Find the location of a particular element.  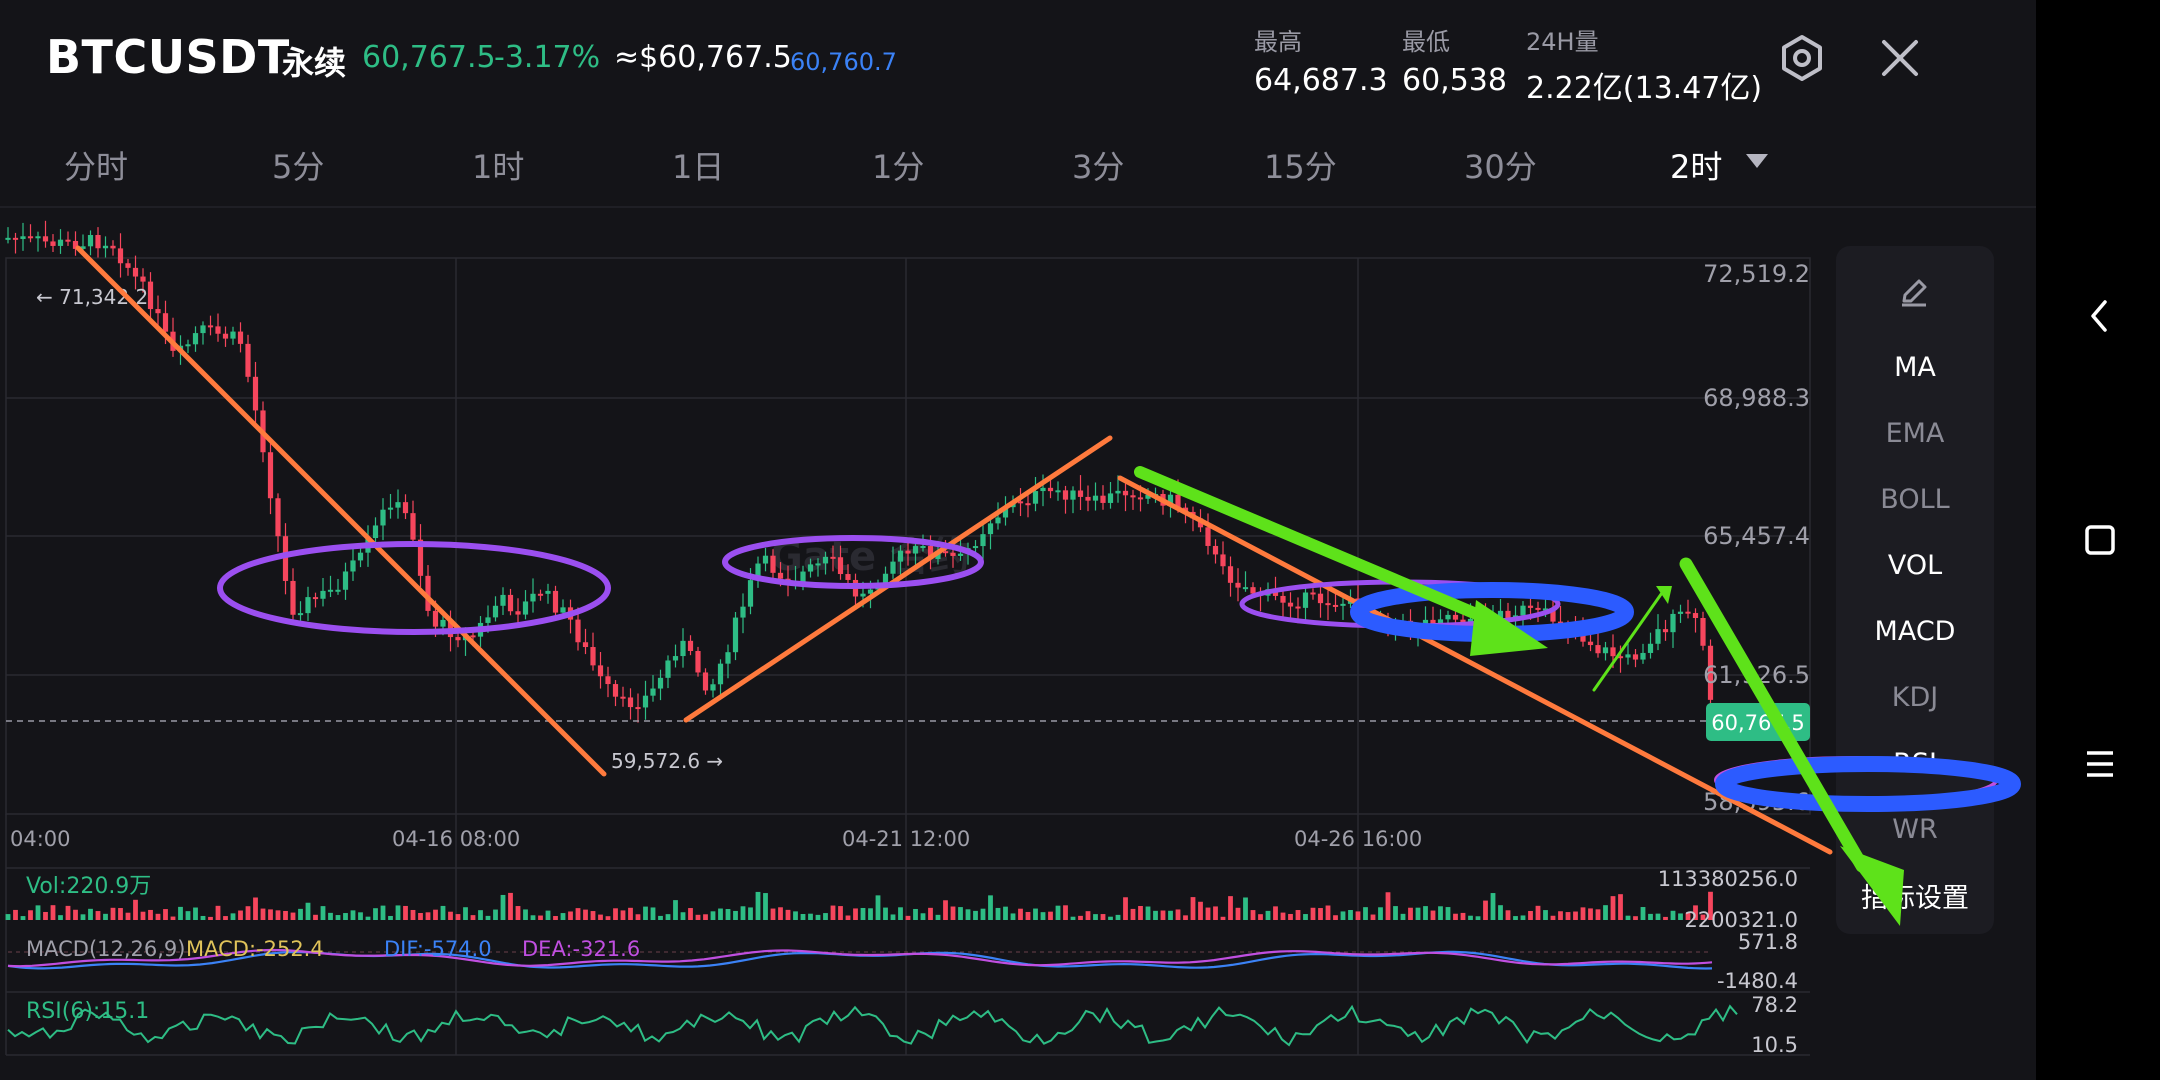

tab-5m: 5分 is located at coordinates (298, 167).